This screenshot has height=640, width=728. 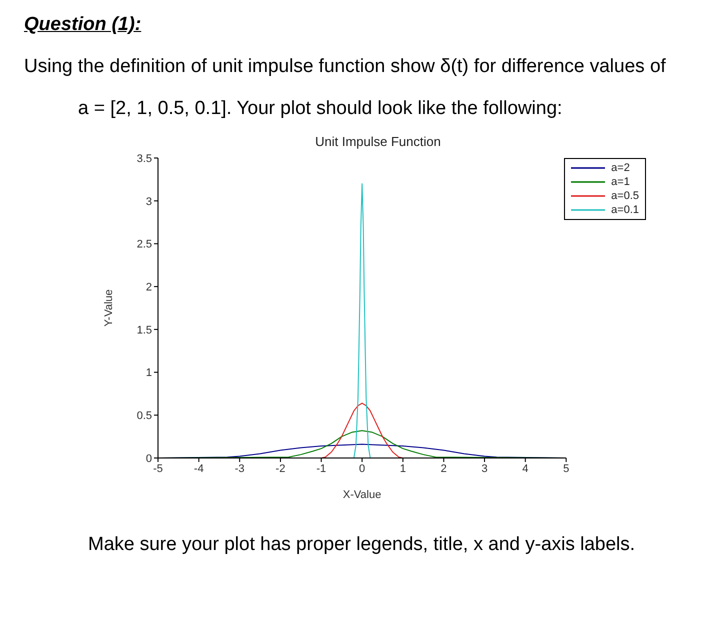 I want to click on y-tick-label: 0, so click(x=149, y=458).